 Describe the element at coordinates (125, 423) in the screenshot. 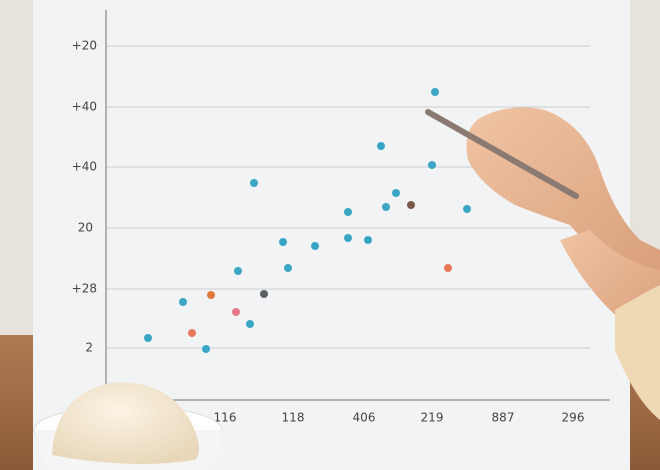

I see `scoop` at that location.